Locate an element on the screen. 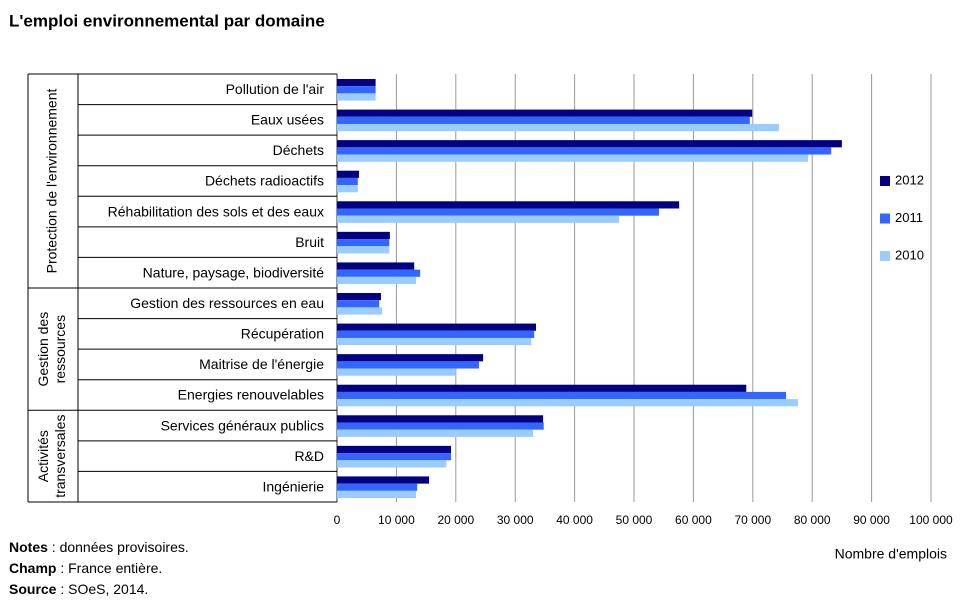  y-tick-label: Récupération is located at coordinates (282, 334).